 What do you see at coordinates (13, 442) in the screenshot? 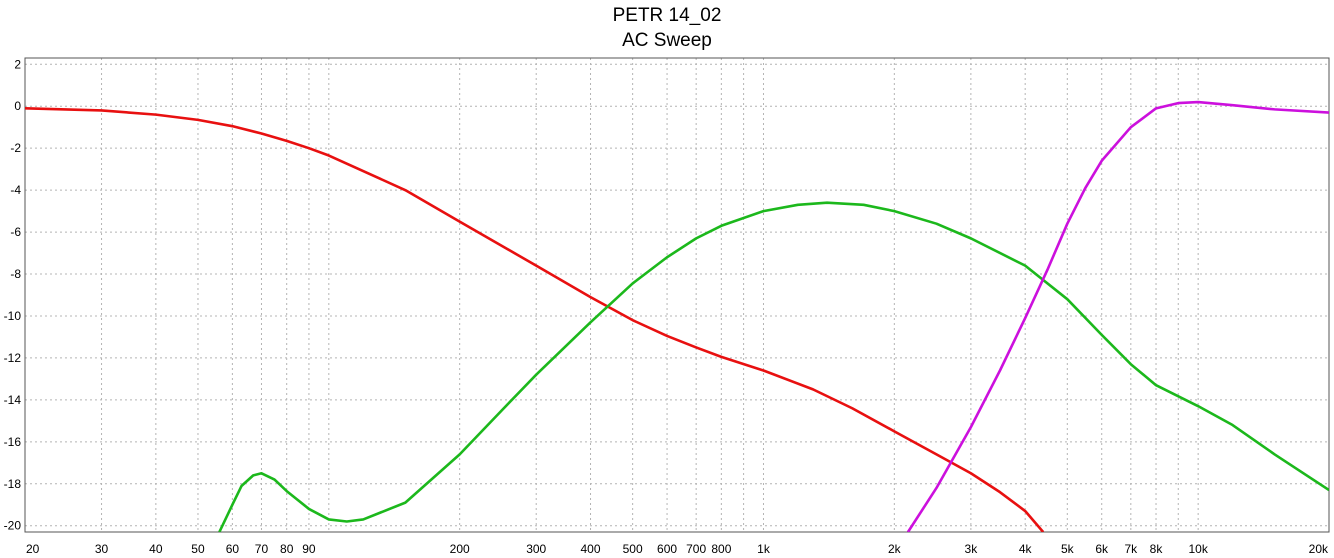
I see `y-tick-label: -16` at bounding box center [13, 442].